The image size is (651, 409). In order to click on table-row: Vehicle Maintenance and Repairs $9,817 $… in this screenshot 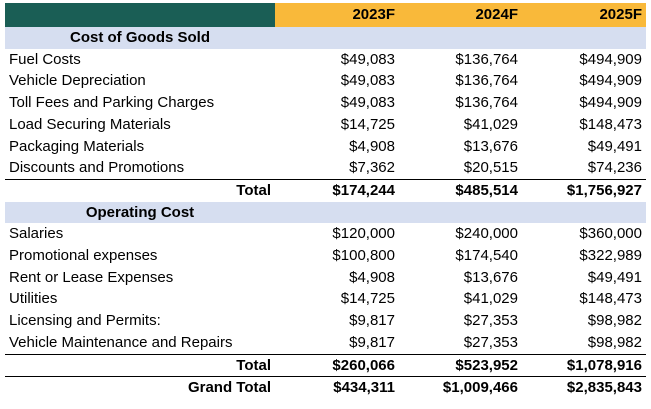, I will do `click(325, 343)`.